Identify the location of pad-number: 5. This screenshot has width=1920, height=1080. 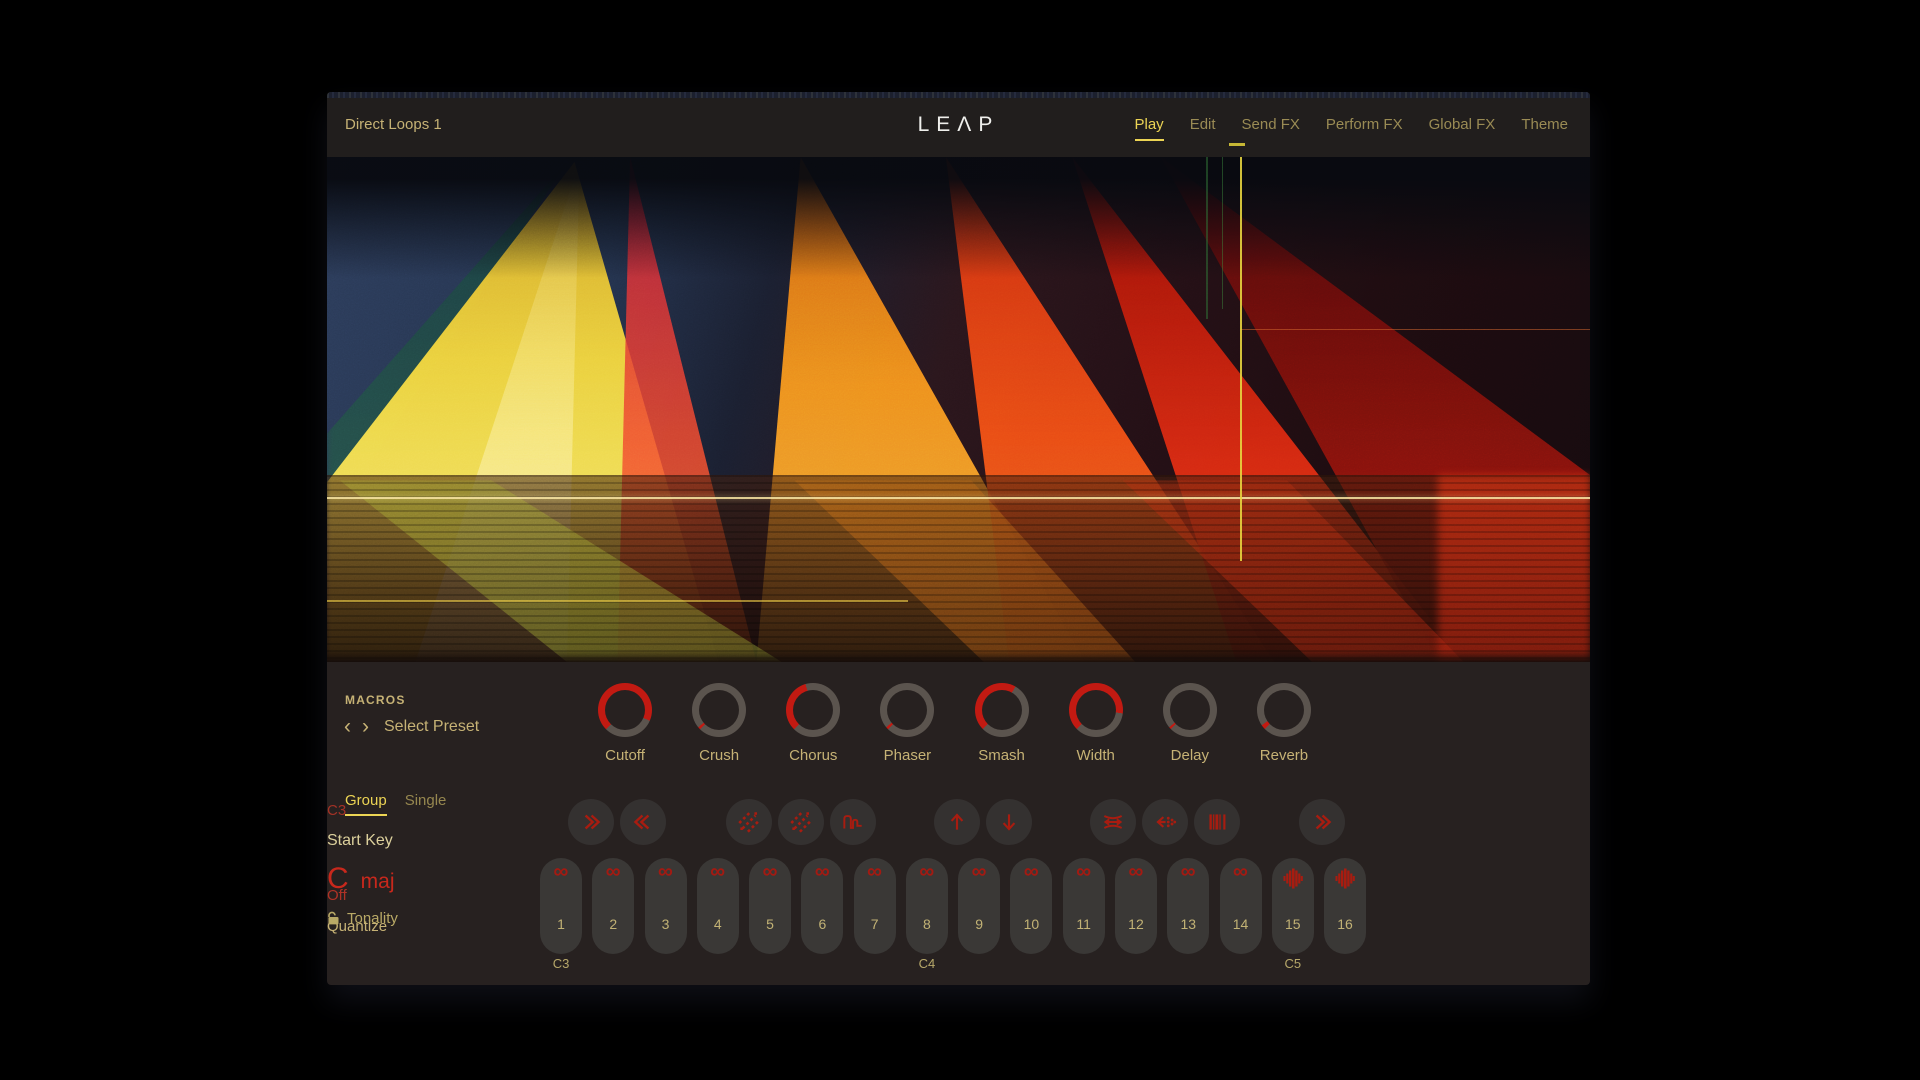
(770, 924).